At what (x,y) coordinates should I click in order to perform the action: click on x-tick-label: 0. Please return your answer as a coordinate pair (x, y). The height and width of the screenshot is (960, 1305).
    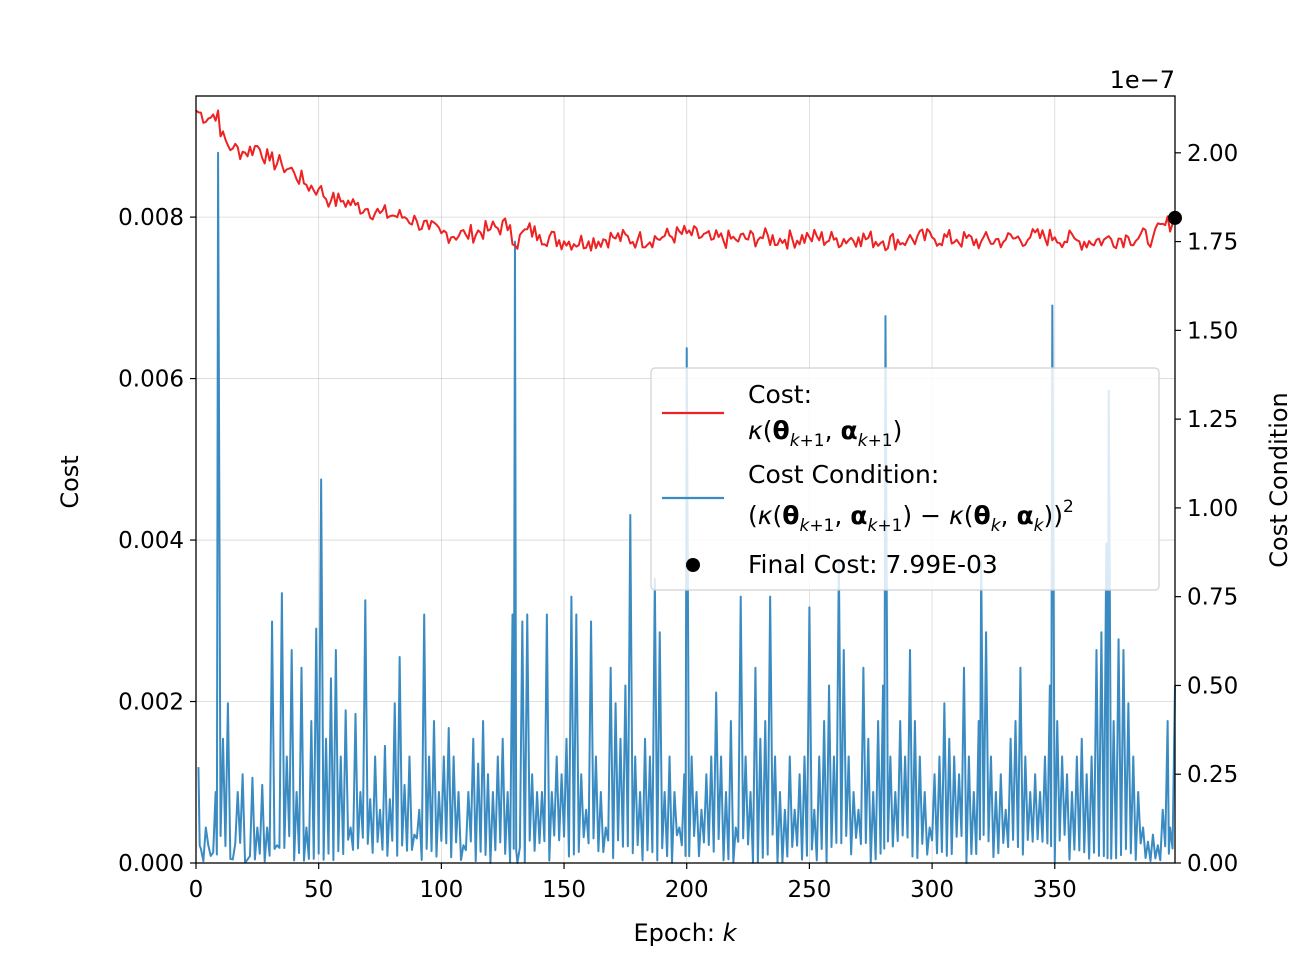
    Looking at the image, I should click on (196, 890).